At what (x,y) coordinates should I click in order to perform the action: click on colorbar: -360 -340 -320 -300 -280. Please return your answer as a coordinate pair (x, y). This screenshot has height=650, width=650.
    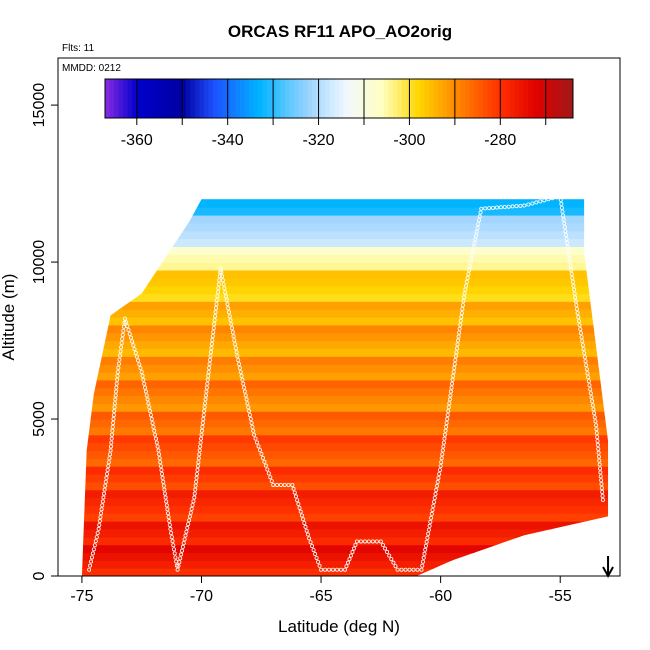
    Looking at the image, I should click on (339, 113).